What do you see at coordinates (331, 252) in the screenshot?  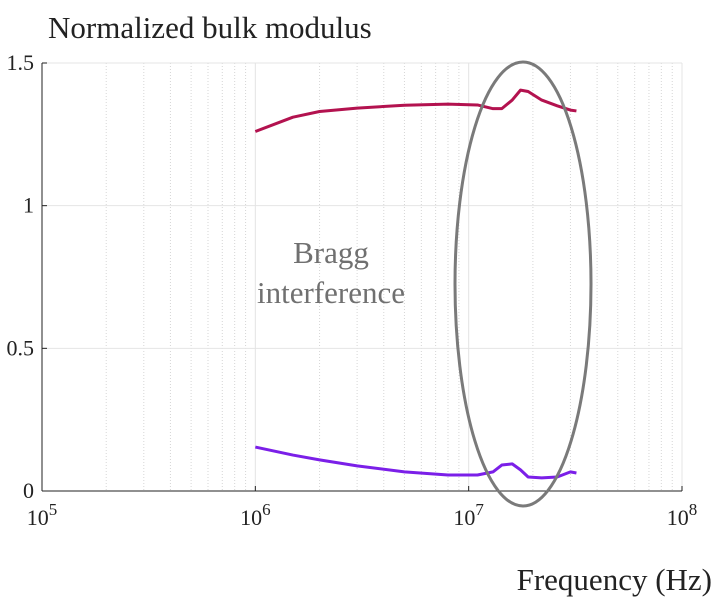 I see `annotation-text: Bragg` at bounding box center [331, 252].